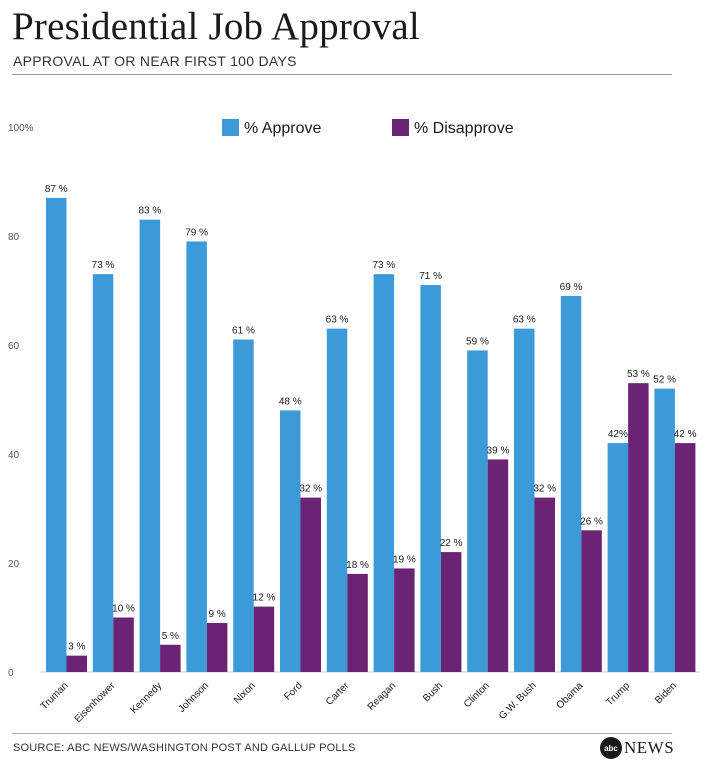  Describe the element at coordinates (293, 691) in the screenshot. I see `category-label: Ford` at that location.